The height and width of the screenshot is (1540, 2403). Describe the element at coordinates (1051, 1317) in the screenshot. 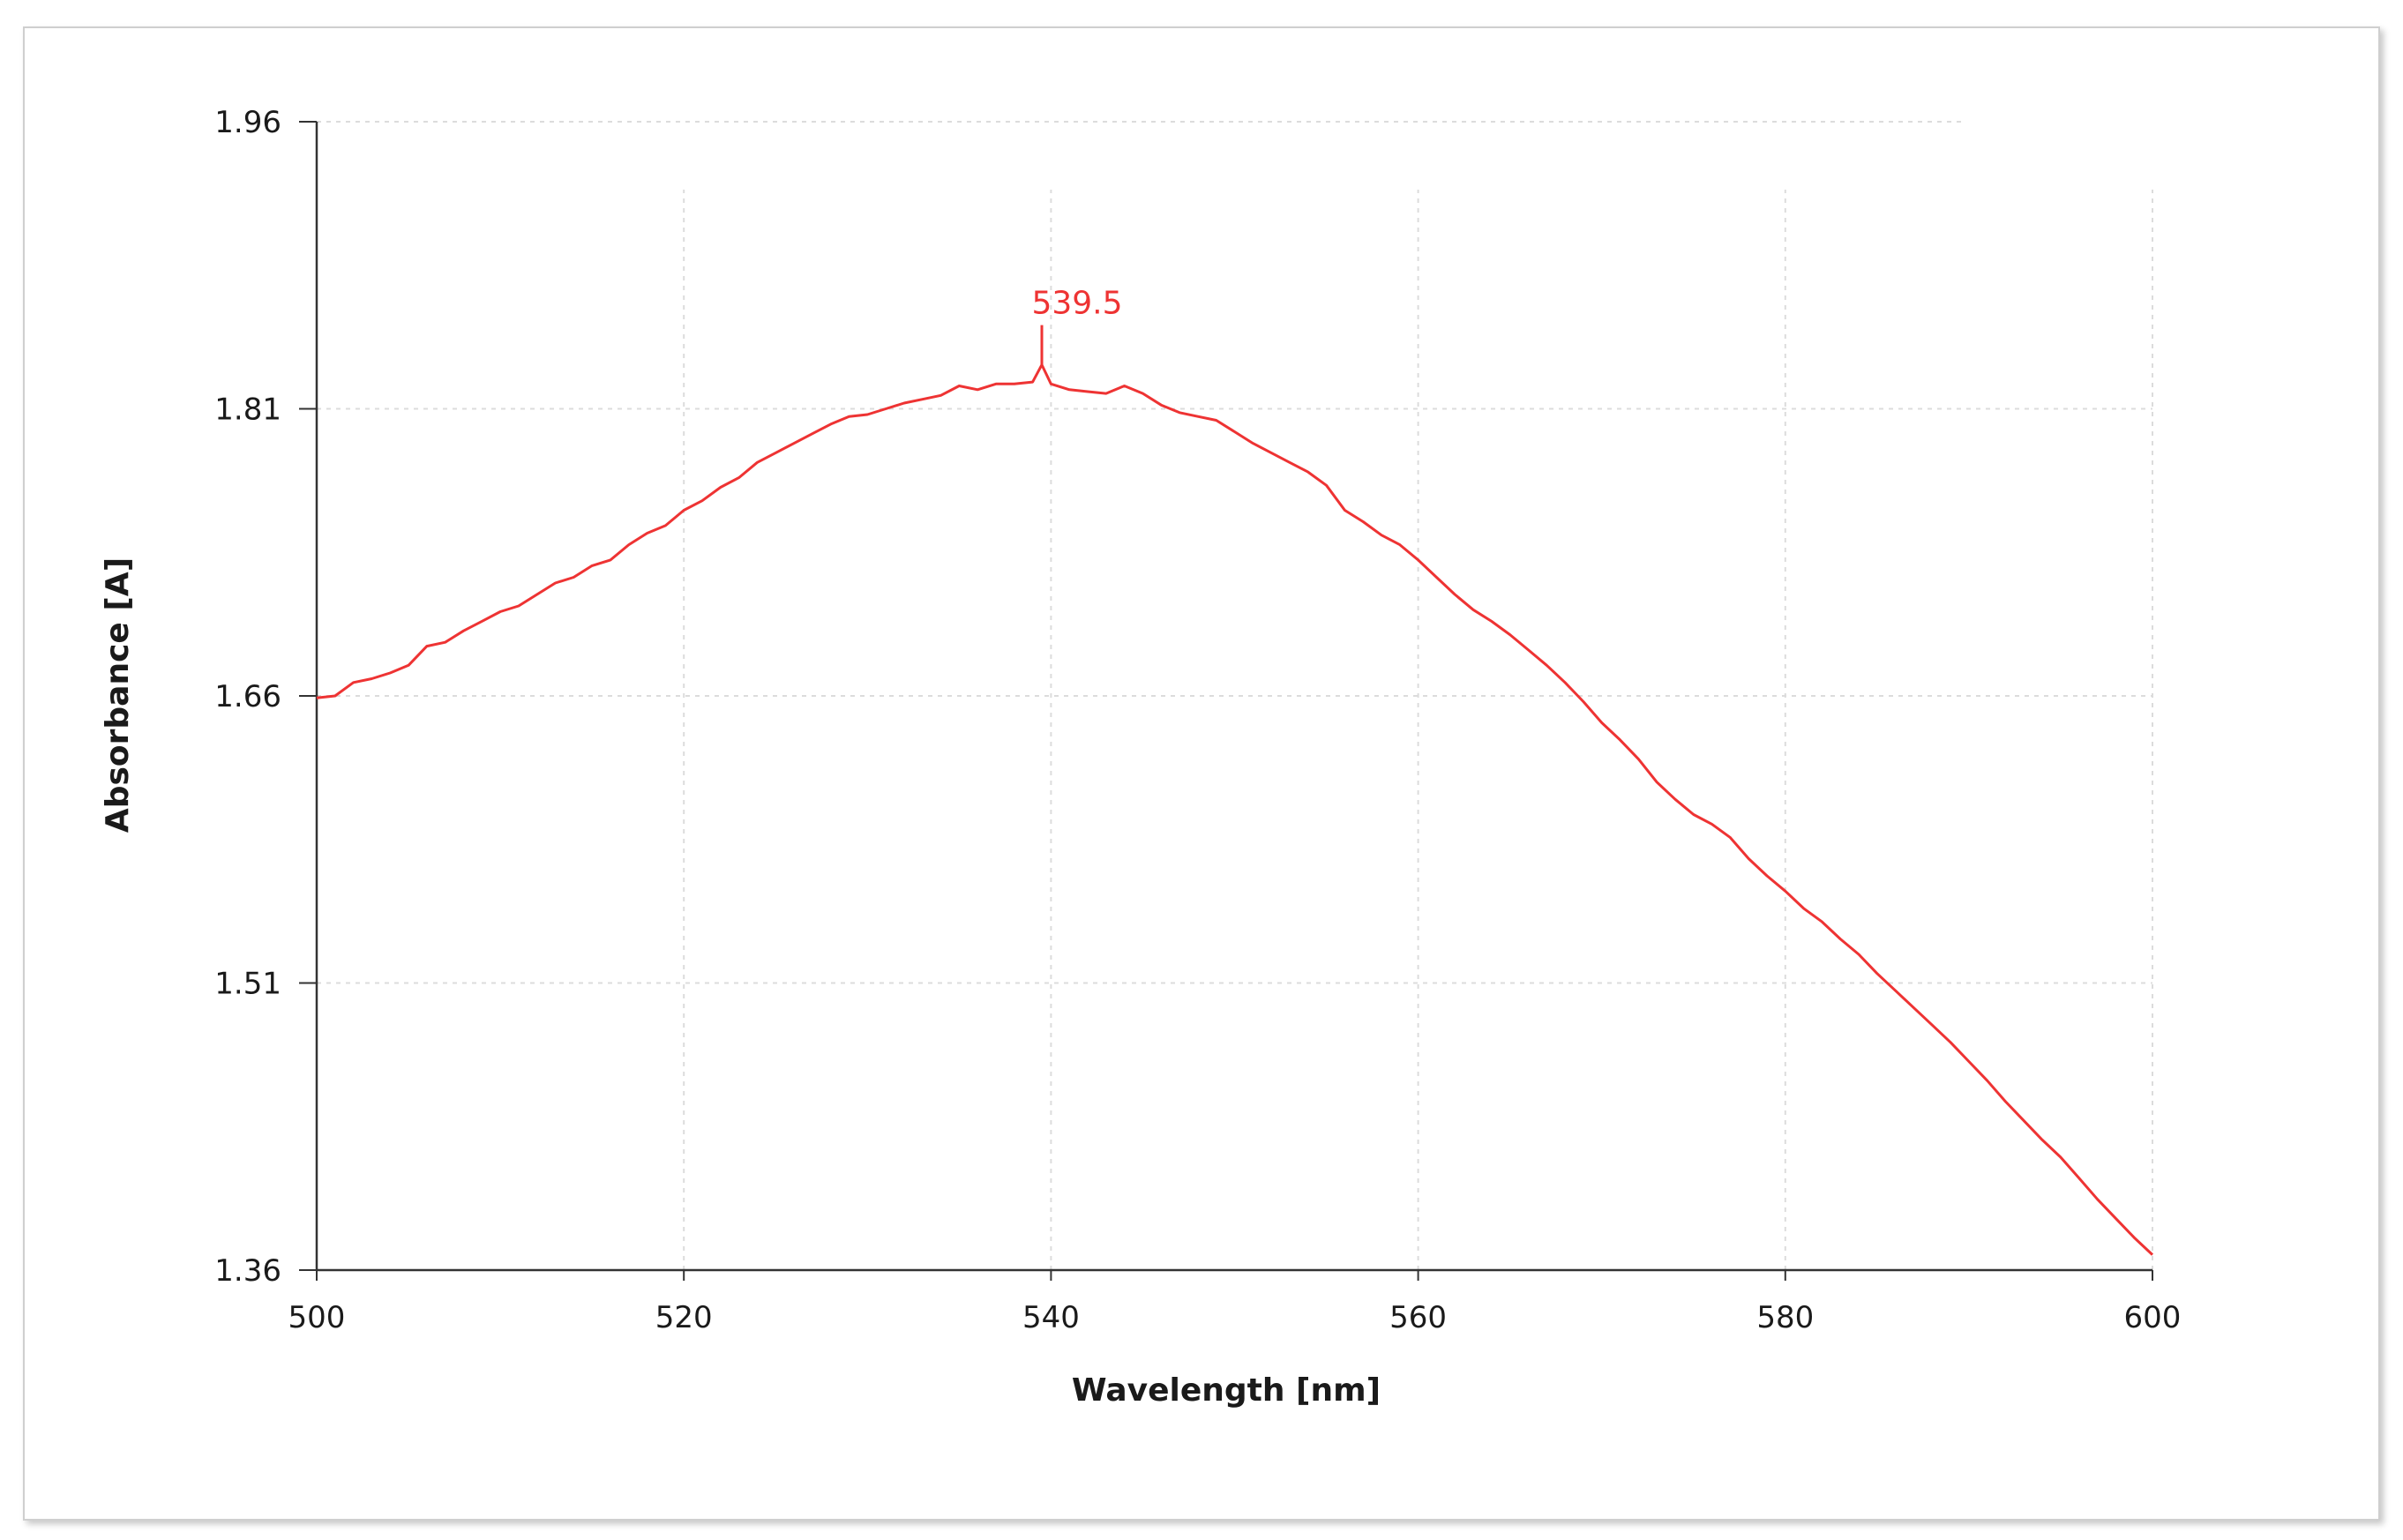

I see `x-tick-label: 540` at that location.